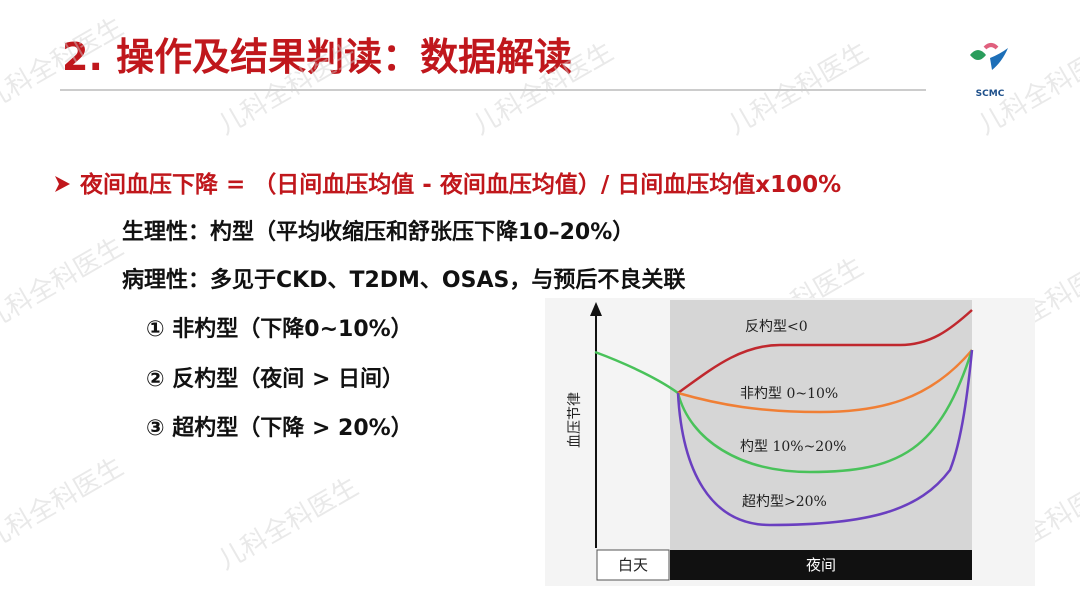 This screenshot has height=608, width=1080. I want to click on night-box, so click(821, 565).